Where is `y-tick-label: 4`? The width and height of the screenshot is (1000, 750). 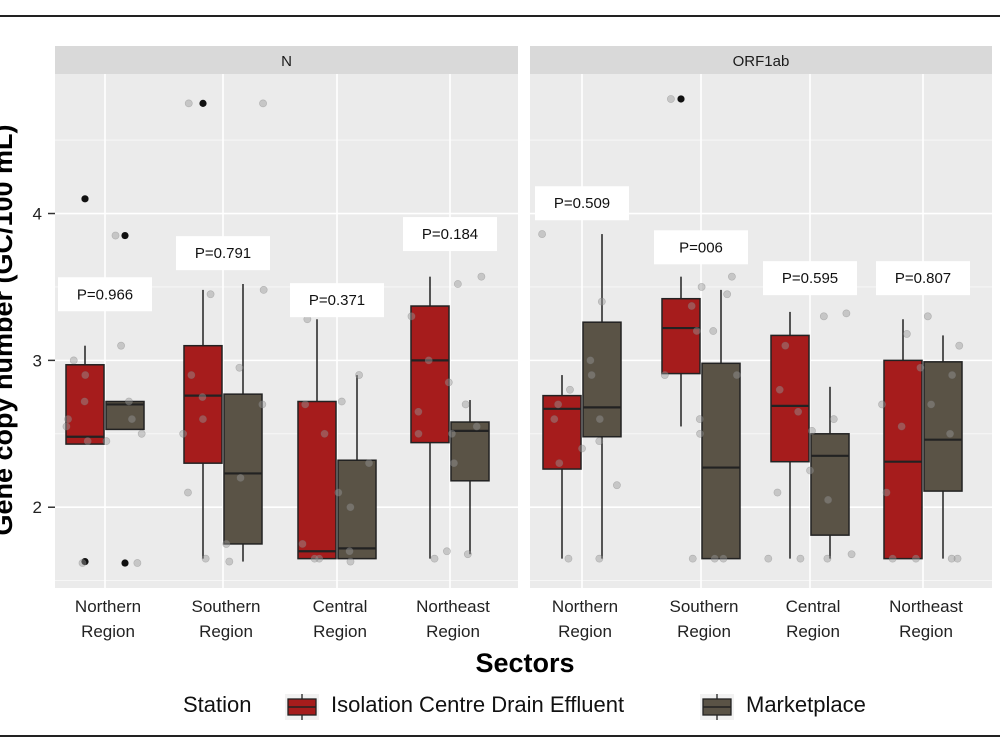
y-tick-label: 4 is located at coordinates (37, 214).